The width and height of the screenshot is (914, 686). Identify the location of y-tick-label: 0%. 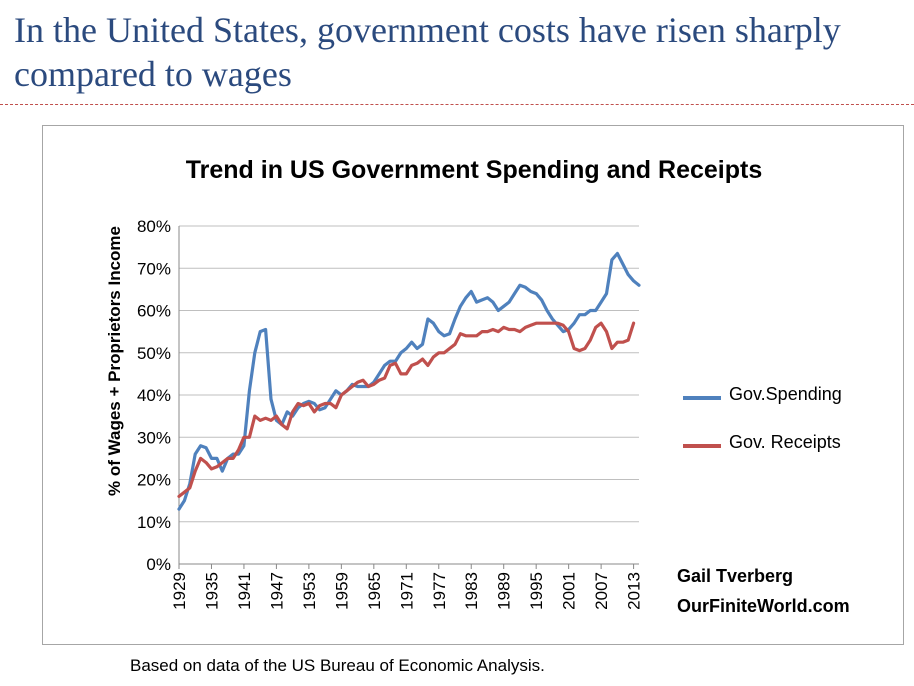
(158, 564).